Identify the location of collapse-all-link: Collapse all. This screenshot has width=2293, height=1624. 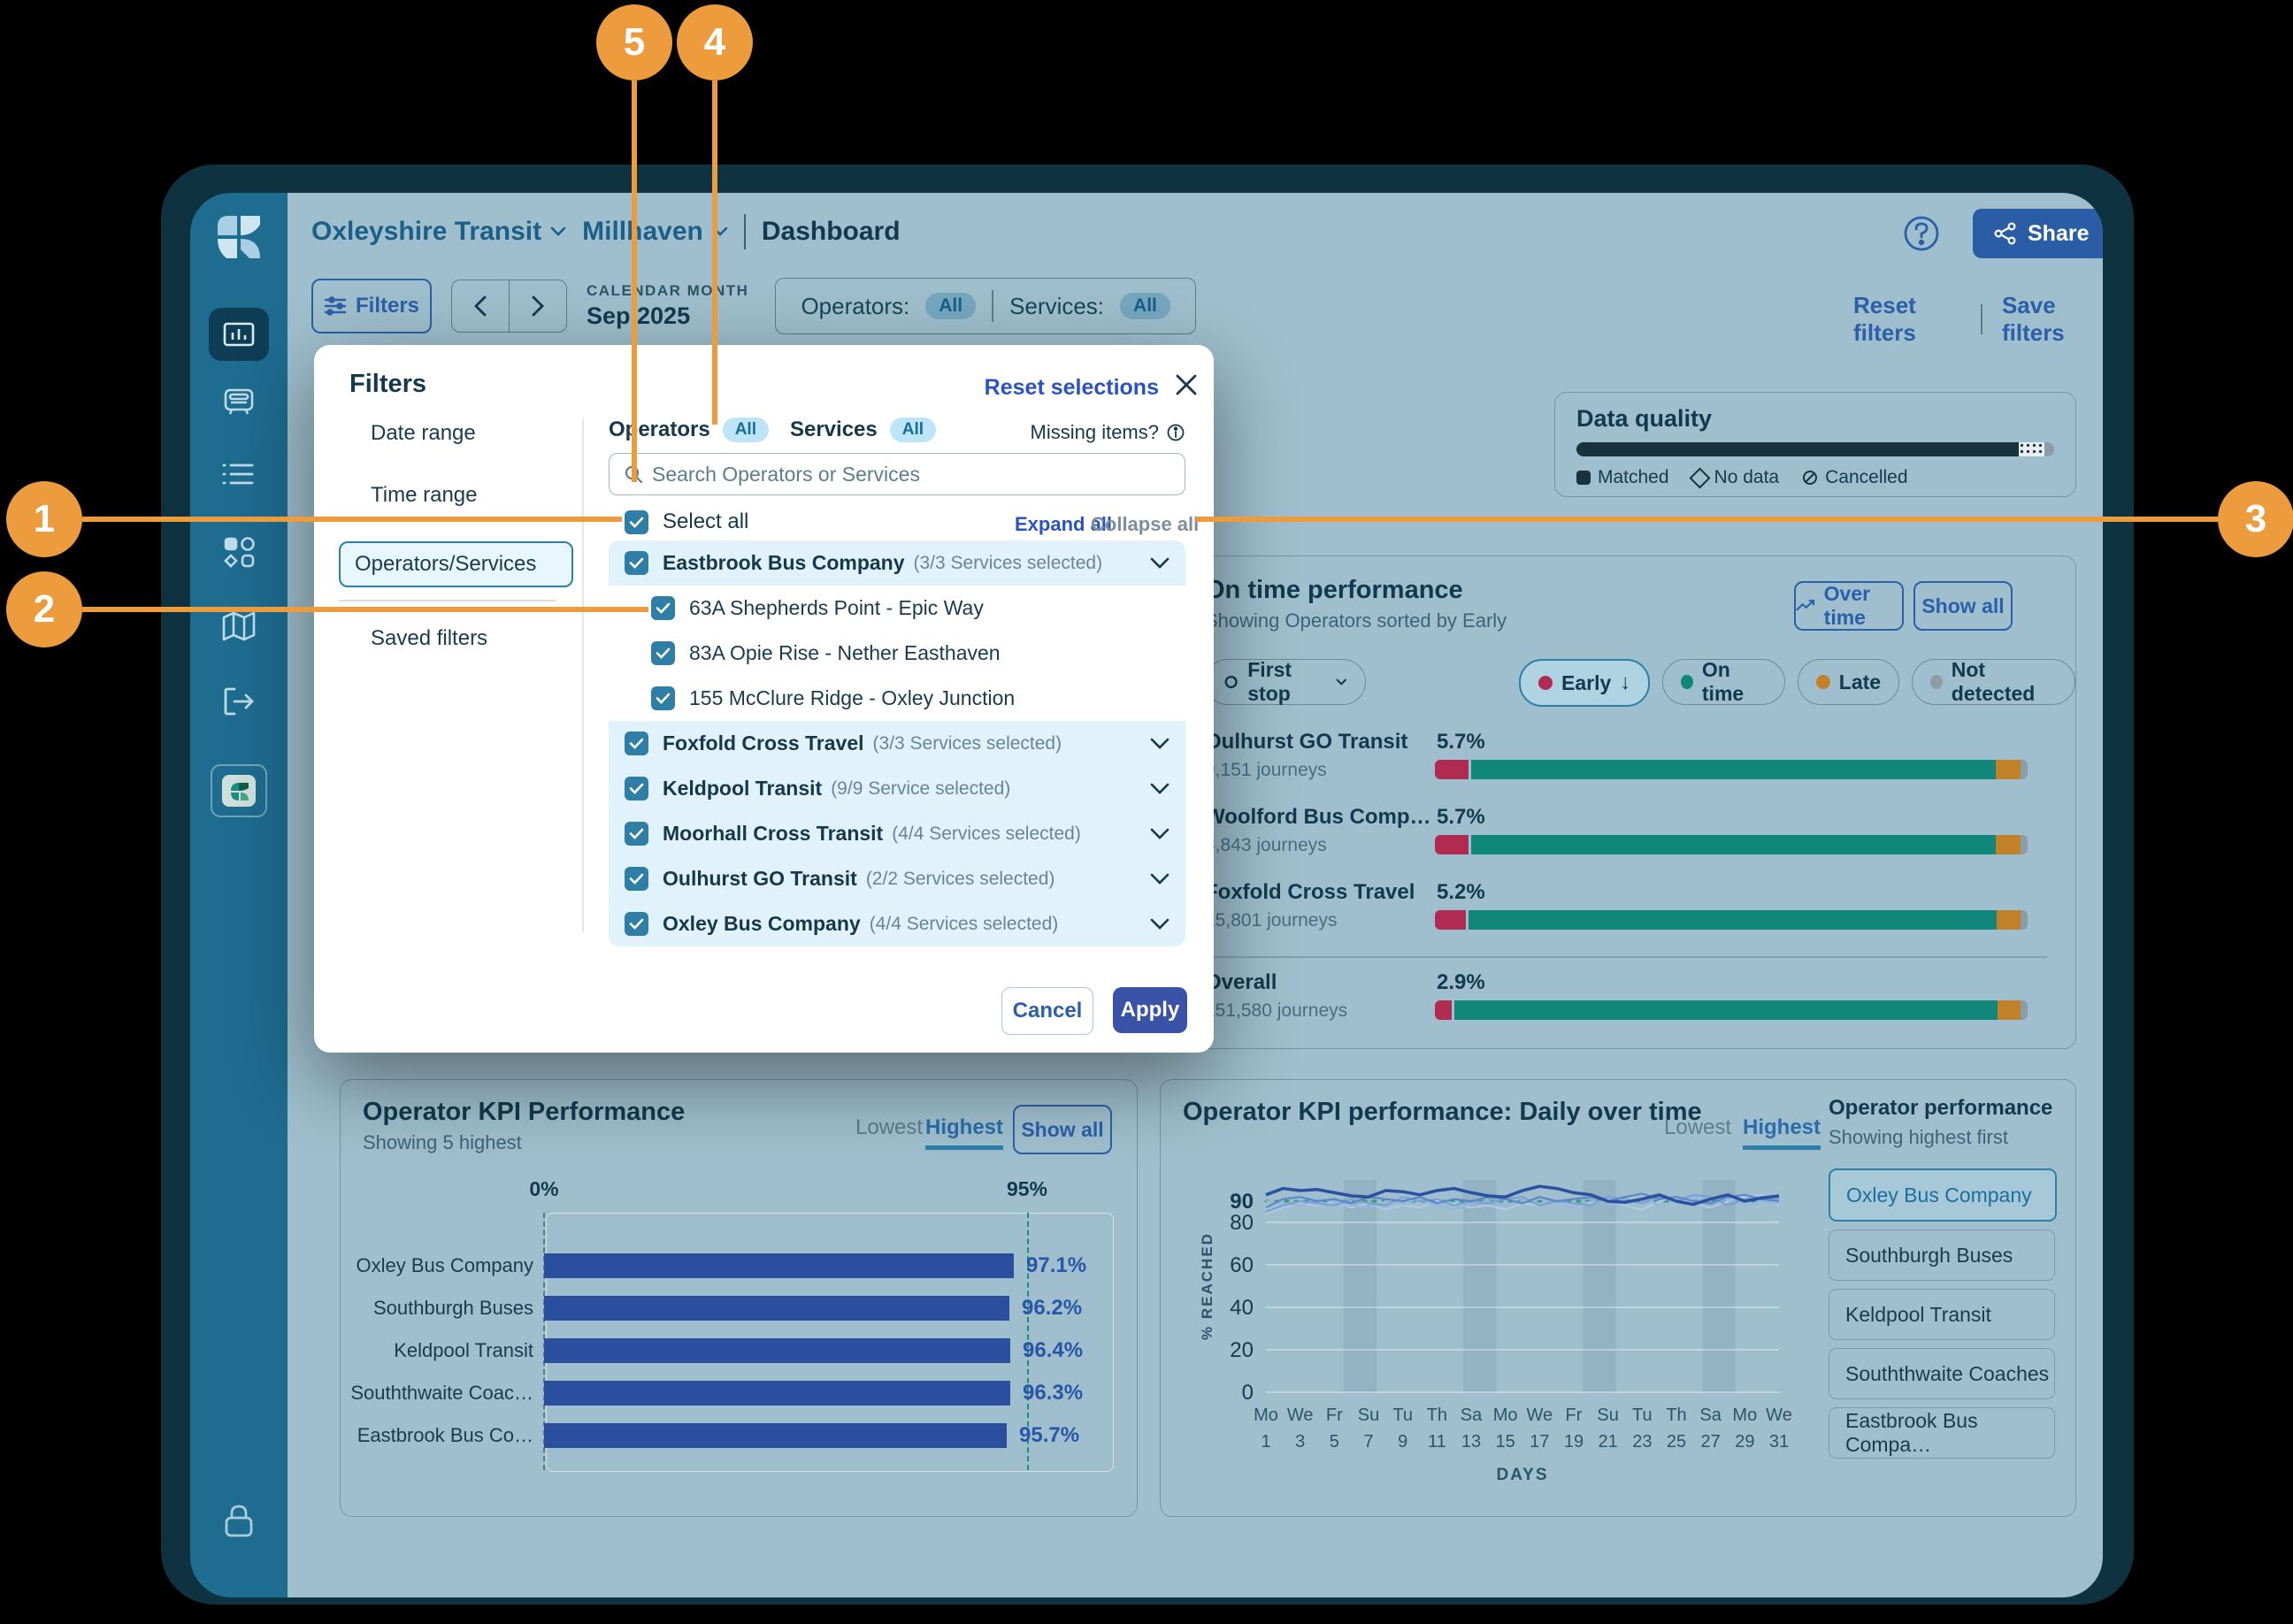
(1145, 524).